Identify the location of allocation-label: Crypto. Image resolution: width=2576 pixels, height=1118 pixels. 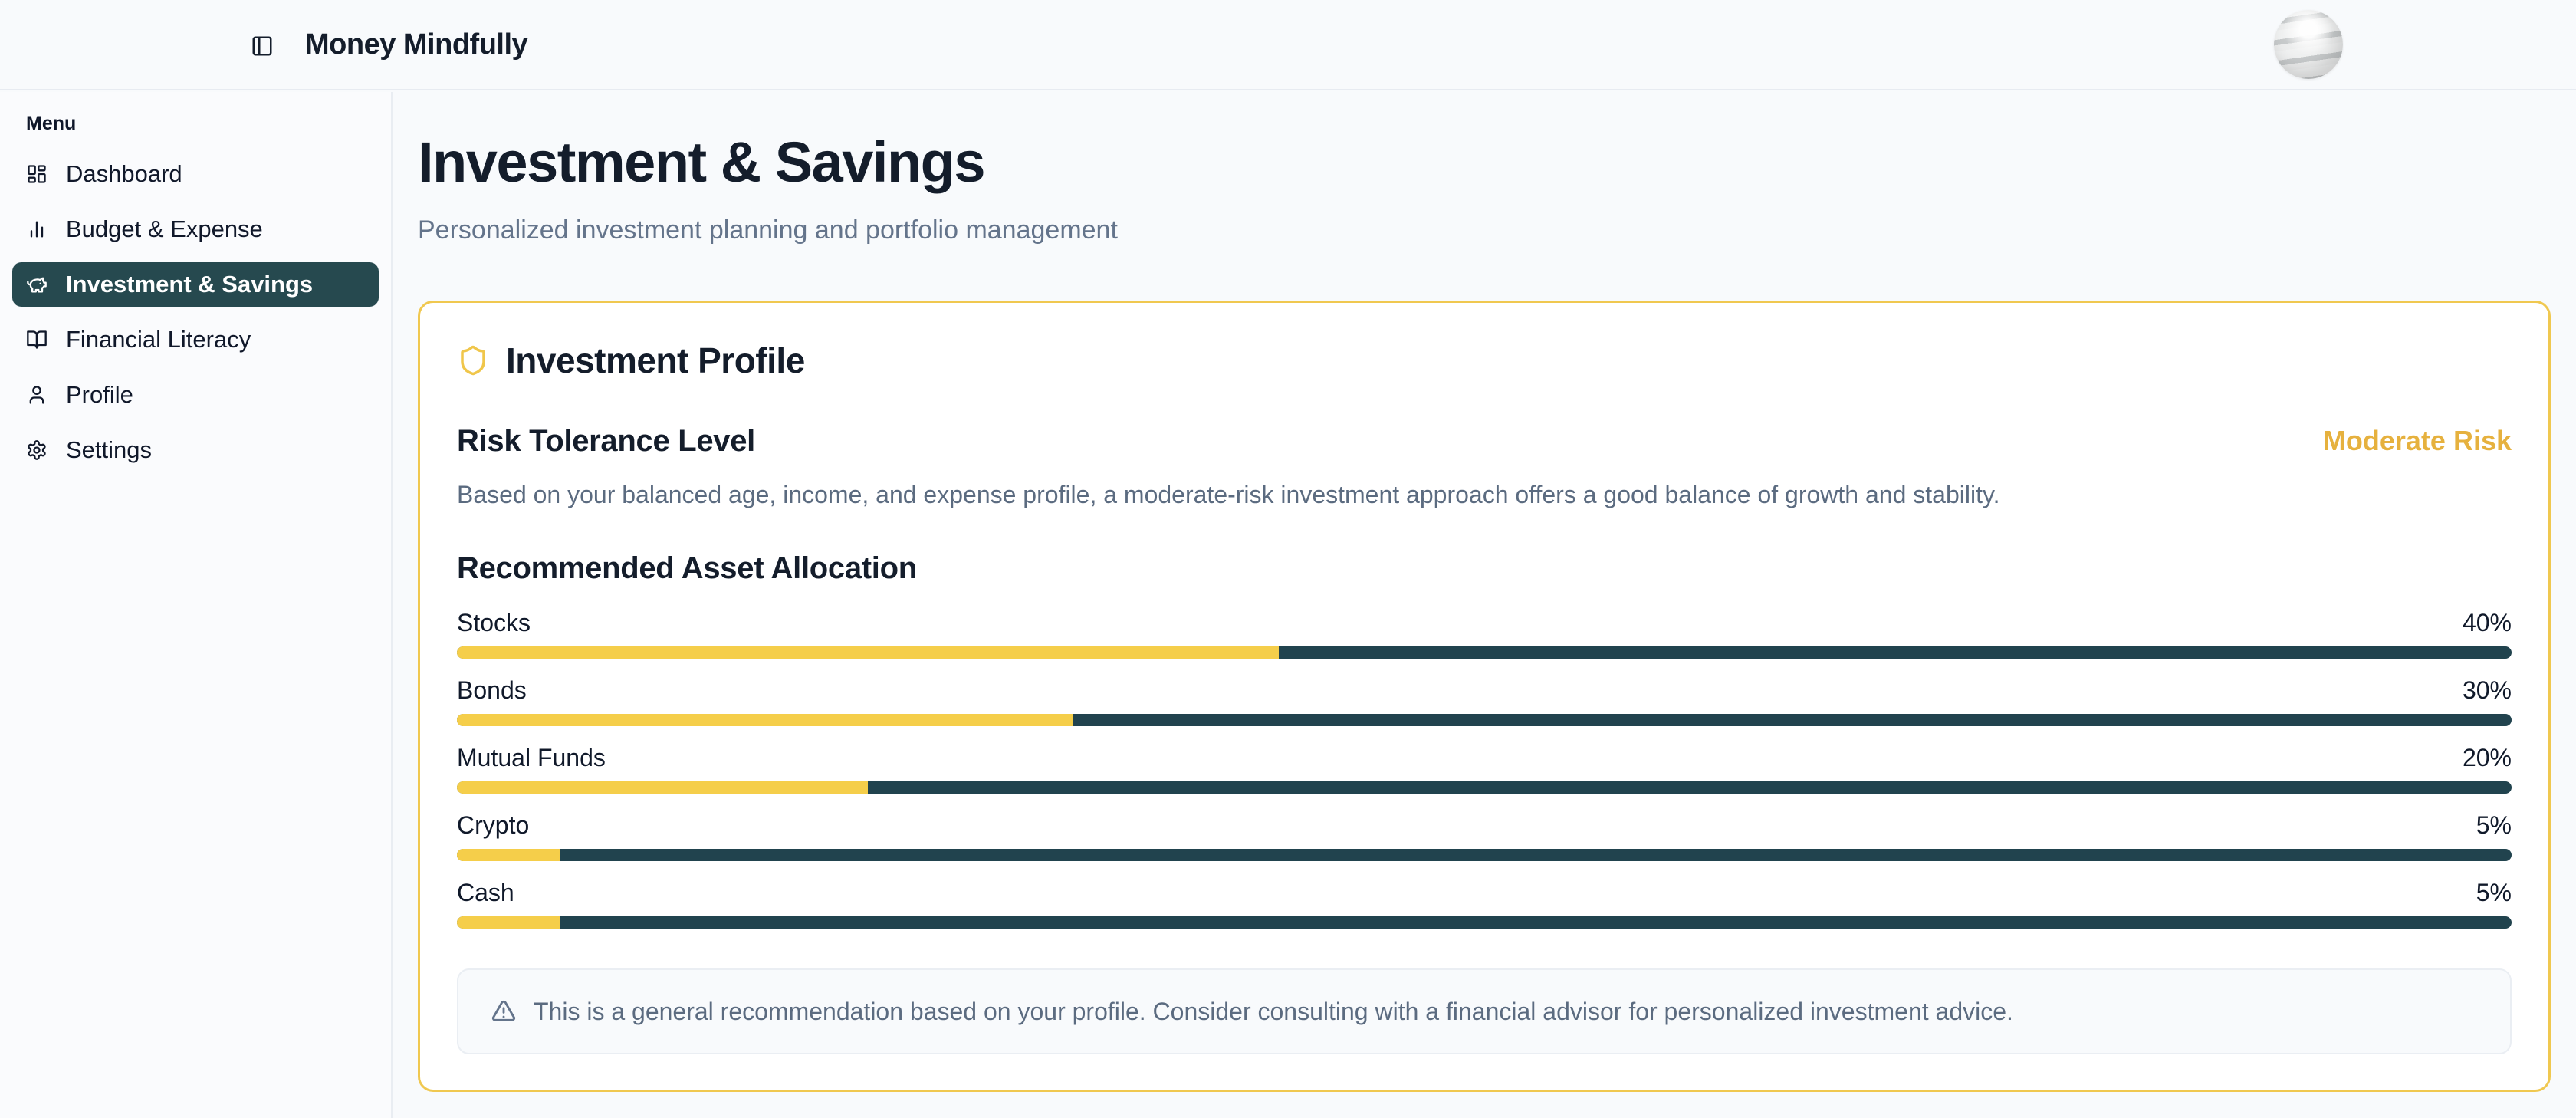
(493, 825).